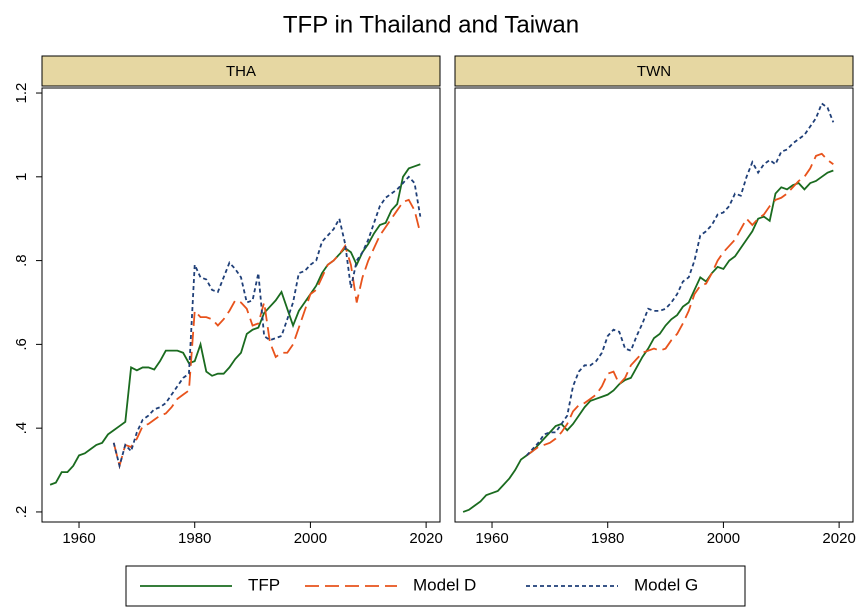 This screenshot has height=608, width=862. I want to click on legend-label: Model D, so click(444, 584).